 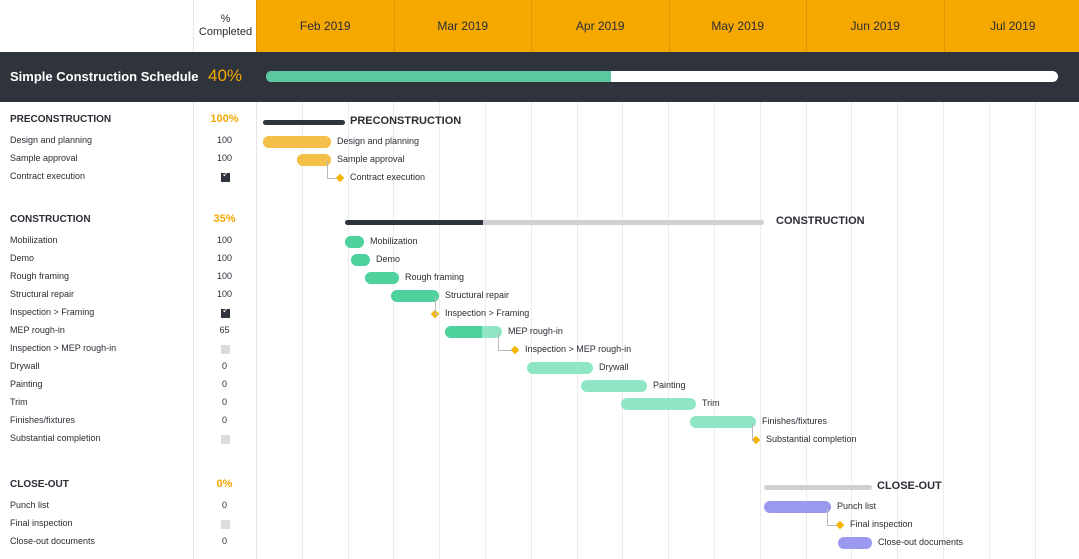 What do you see at coordinates (42, 294) in the screenshot?
I see `task-name: Structural repair` at bounding box center [42, 294].